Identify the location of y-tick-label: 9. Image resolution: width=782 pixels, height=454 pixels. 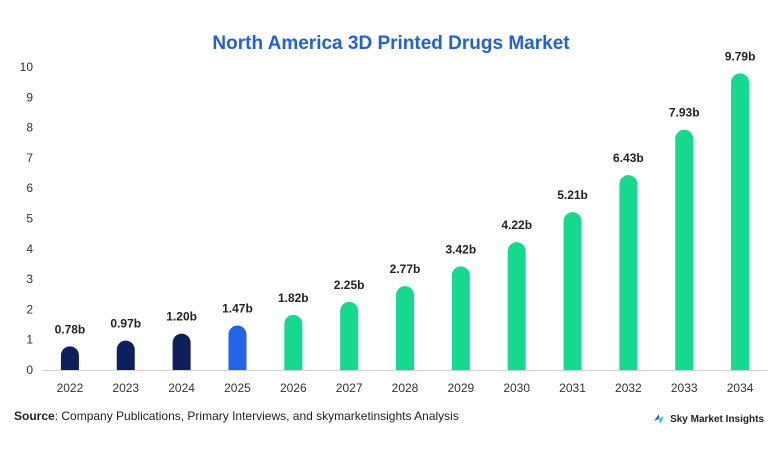
(29, 97).